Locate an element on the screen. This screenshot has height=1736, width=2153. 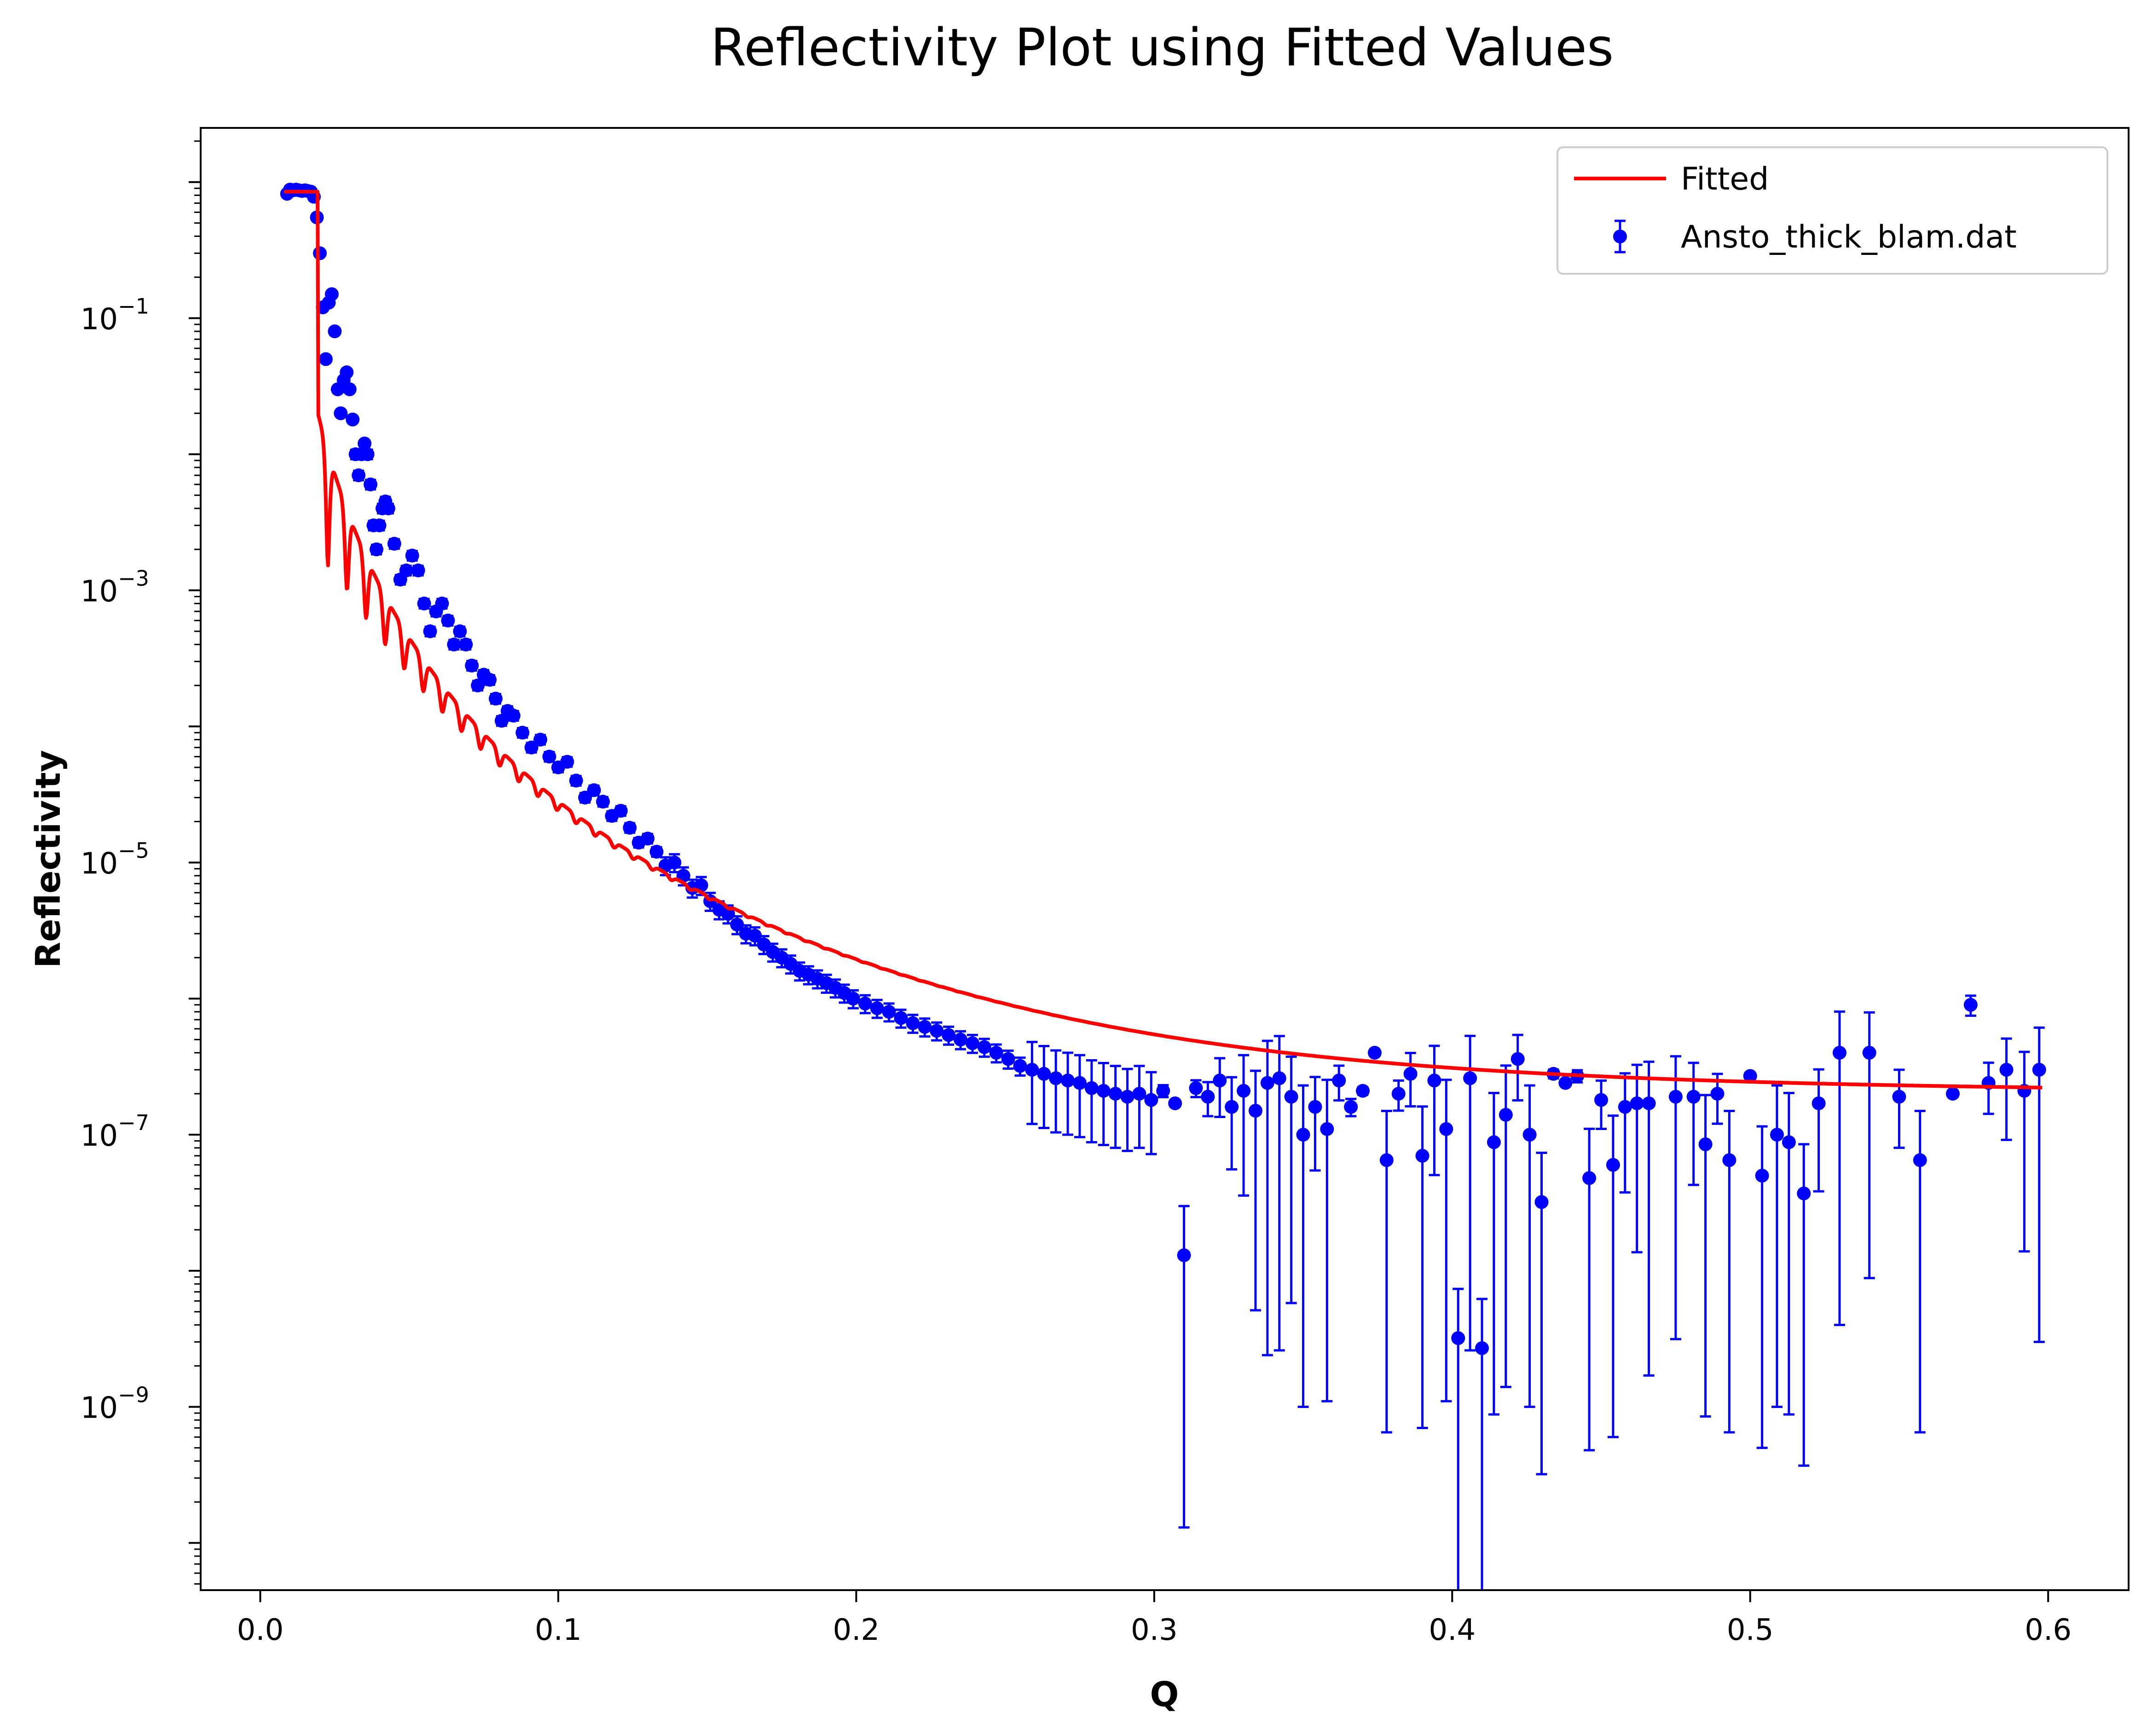
x-tick-label: 0.3 is located at coordinates (1154, 1630).